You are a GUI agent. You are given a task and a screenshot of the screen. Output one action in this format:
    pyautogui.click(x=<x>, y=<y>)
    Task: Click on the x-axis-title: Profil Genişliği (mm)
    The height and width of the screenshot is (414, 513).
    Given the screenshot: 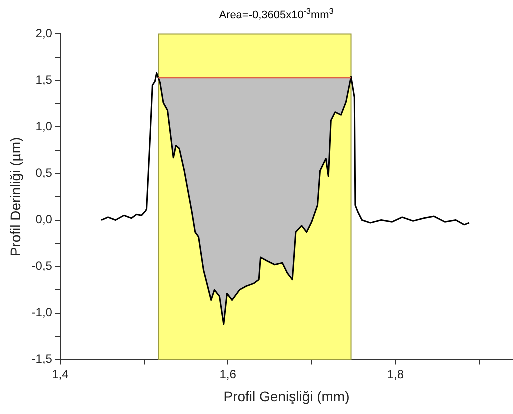 What is the action you would take?
    pyautogui.click(x=287, y=396)
    